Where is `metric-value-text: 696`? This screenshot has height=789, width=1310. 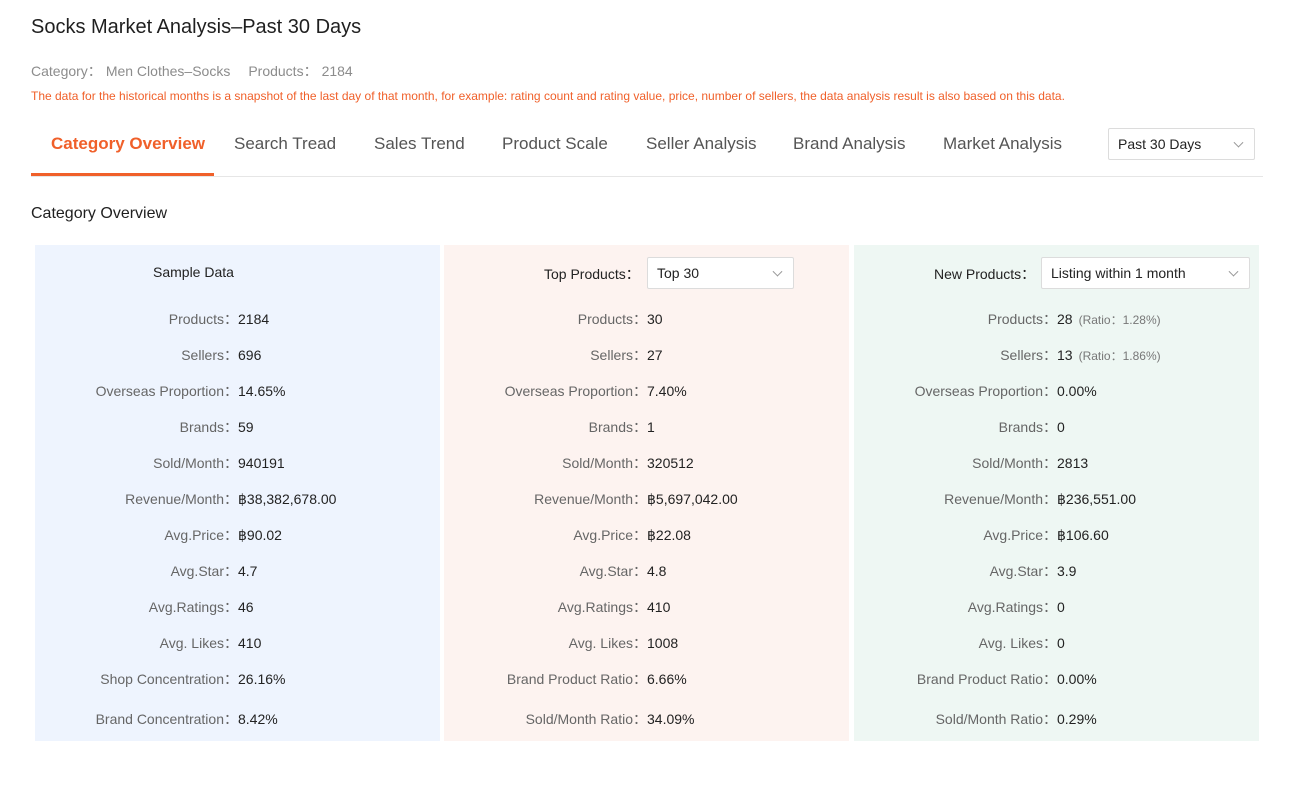 metric-value-text: 696 is located at coordinates (250, 355).